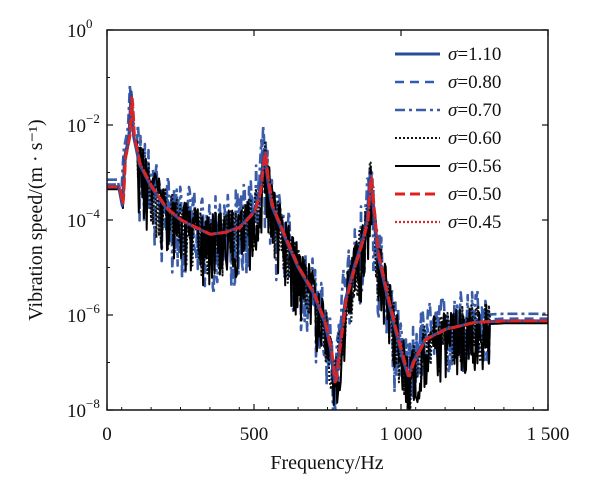 This screenshot has width=595, height=491. I want to click on legend-label-2: σ=0.70, so click(474, 110).